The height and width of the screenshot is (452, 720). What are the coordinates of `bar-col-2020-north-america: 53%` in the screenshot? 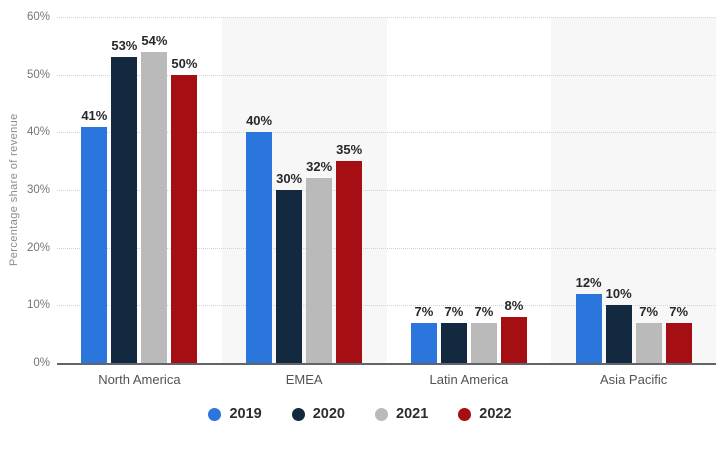 It's located at (124, 190).